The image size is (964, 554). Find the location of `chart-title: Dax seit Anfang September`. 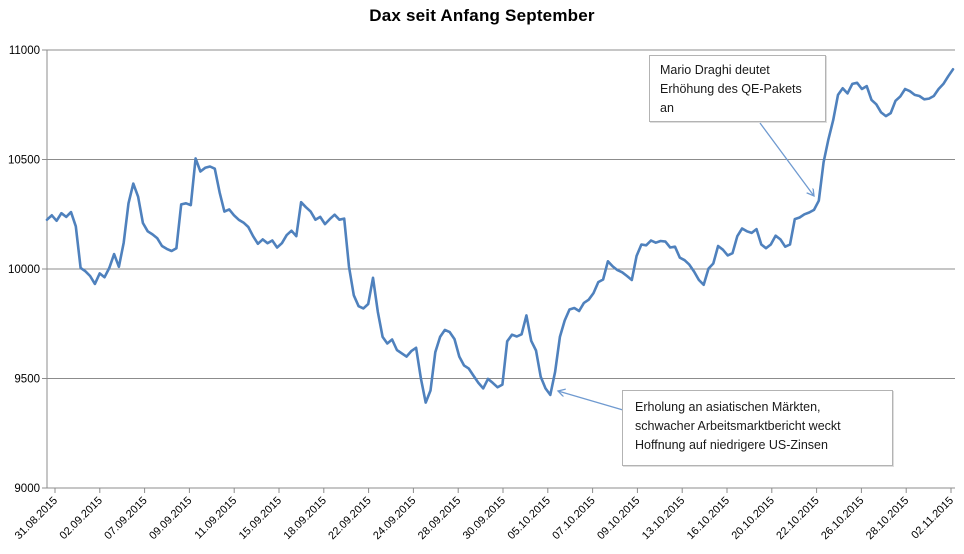

chart-title: Dax seit Anfang September is located at coordinates (482, 15).